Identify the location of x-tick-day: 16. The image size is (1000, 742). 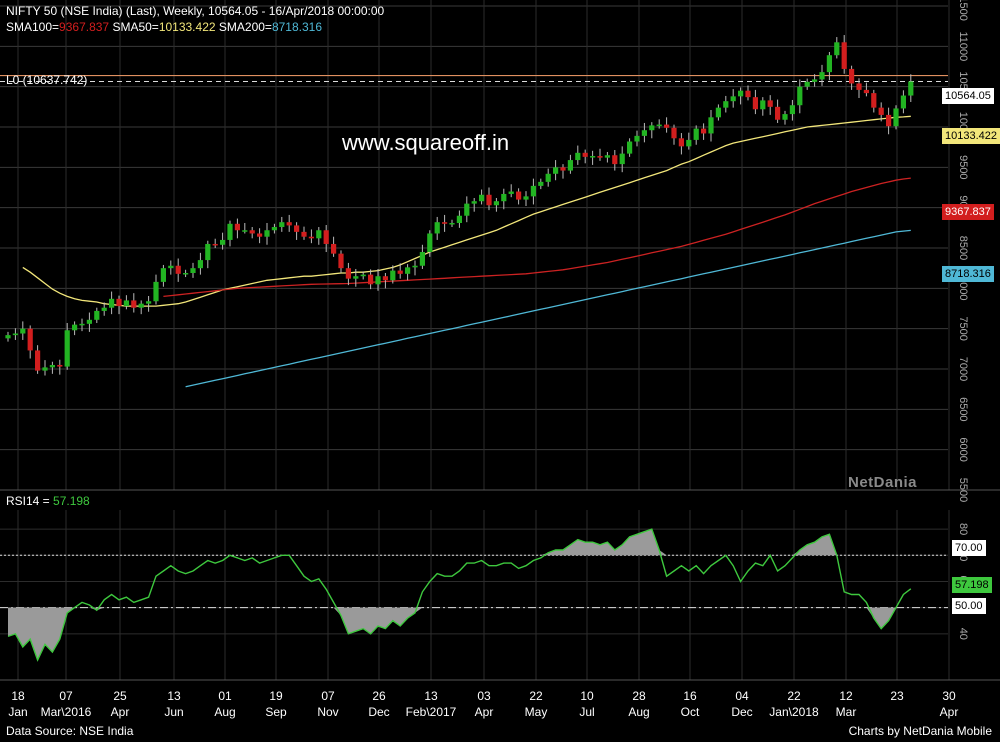
(690, 696).